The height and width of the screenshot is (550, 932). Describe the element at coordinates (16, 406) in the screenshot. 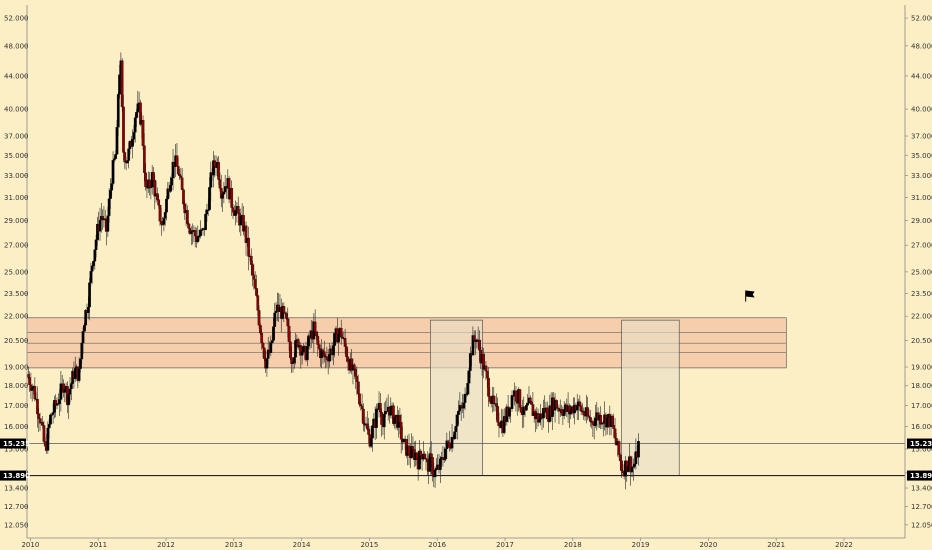

I see `y-tick-label-left: 17.000` at that location.